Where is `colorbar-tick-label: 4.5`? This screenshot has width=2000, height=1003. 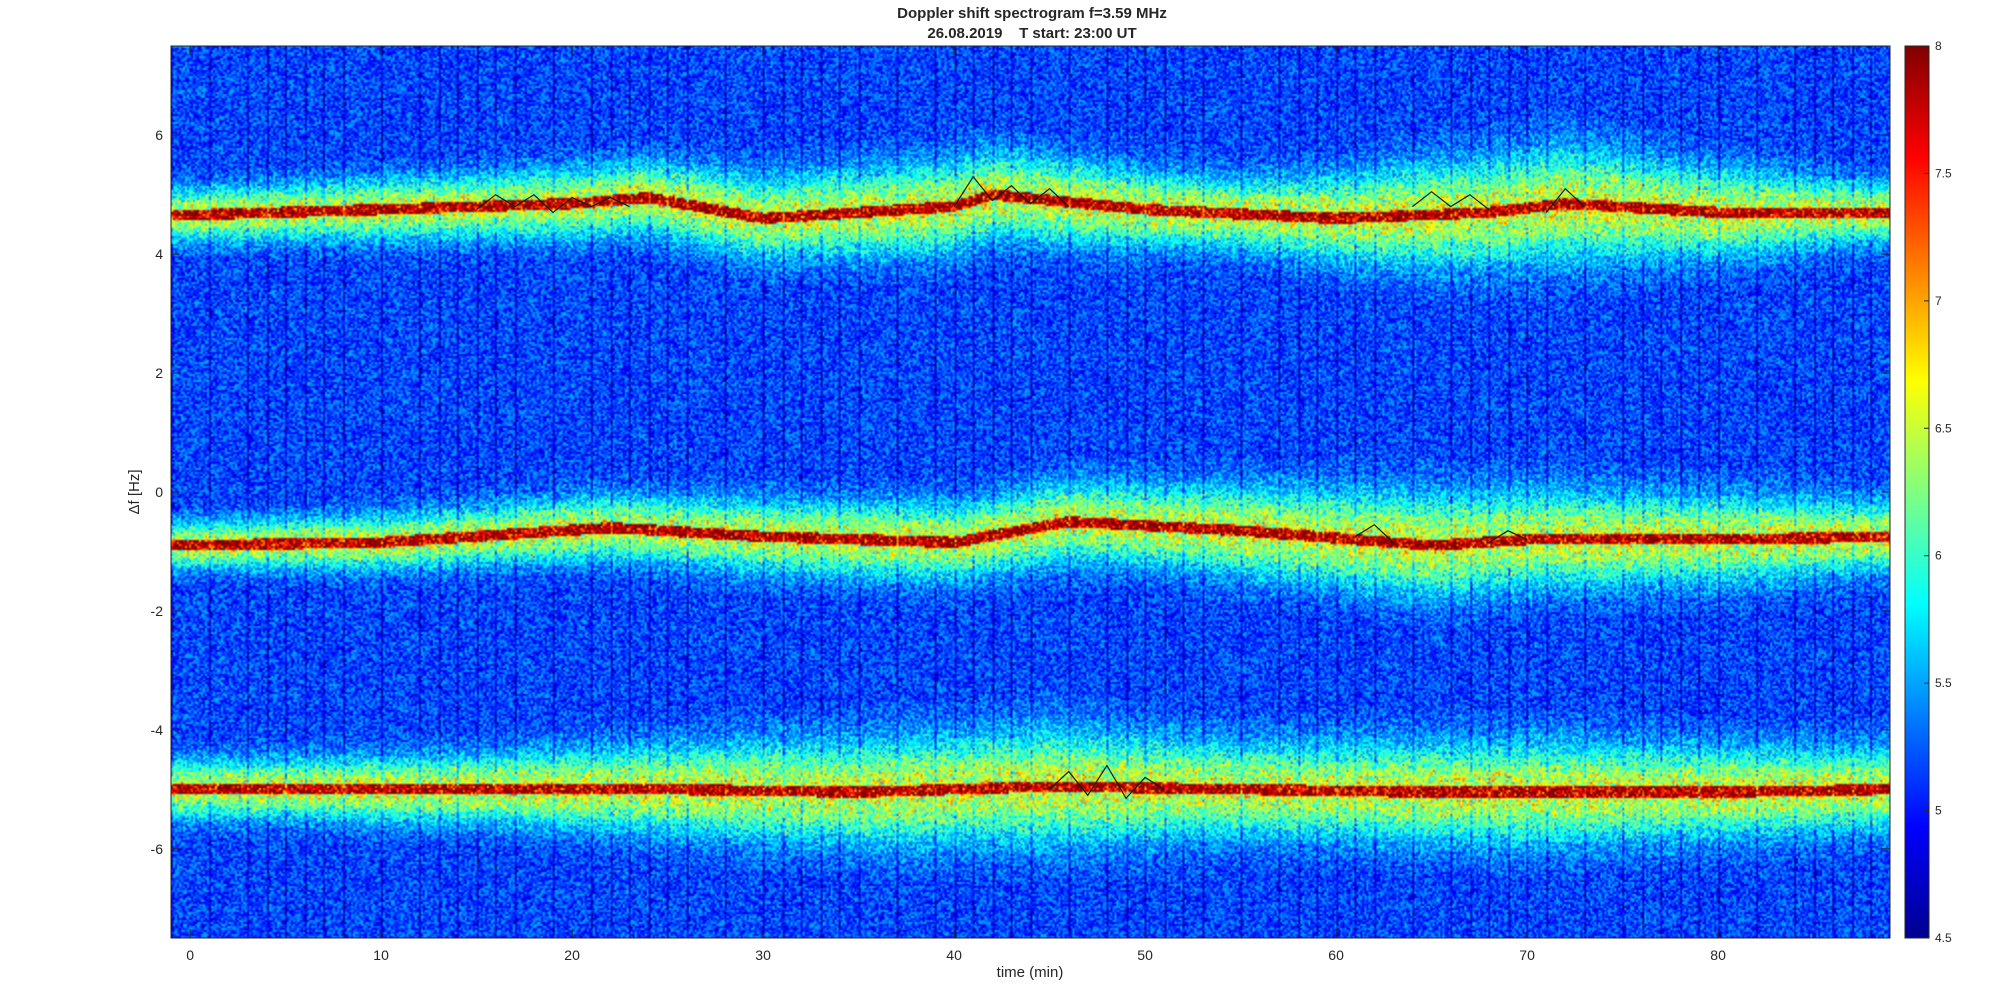
colorbar-tick-label: 4.5 is located at coordinates (1943, 938).